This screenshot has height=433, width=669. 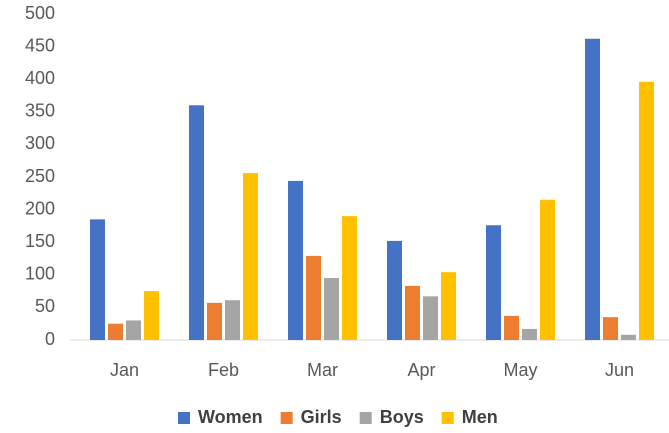 I want to click on x-tick-label: Jan, so click(x=124, y=370).